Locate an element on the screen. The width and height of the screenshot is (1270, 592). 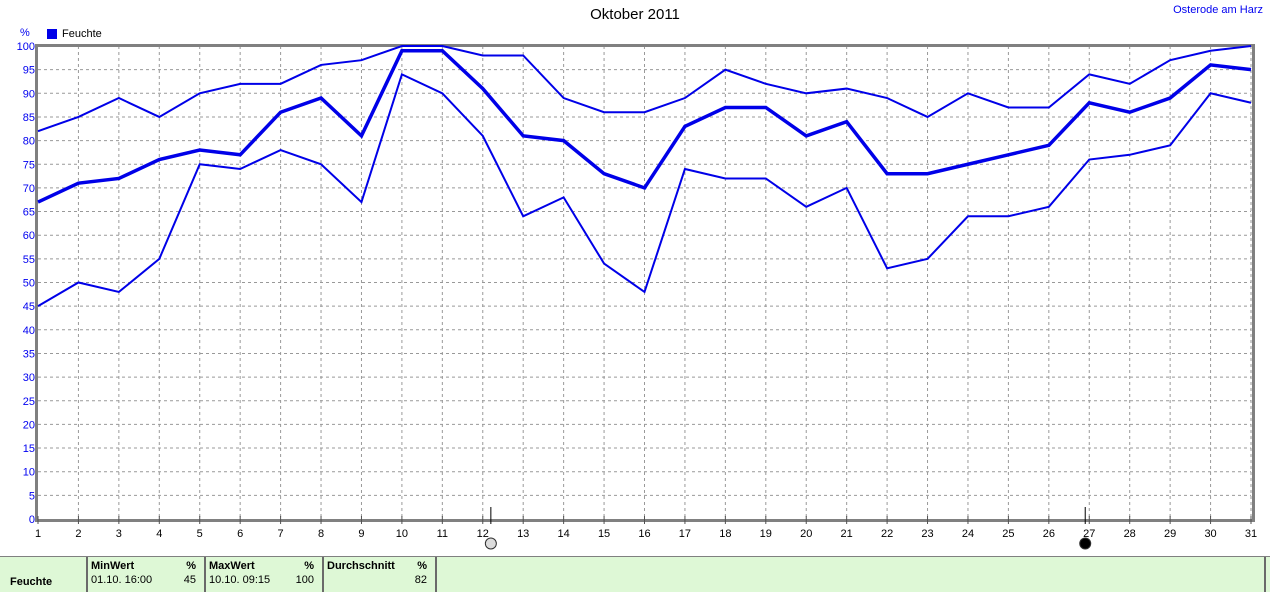
y-axis-unit: % is located at coordinates (25, 33).